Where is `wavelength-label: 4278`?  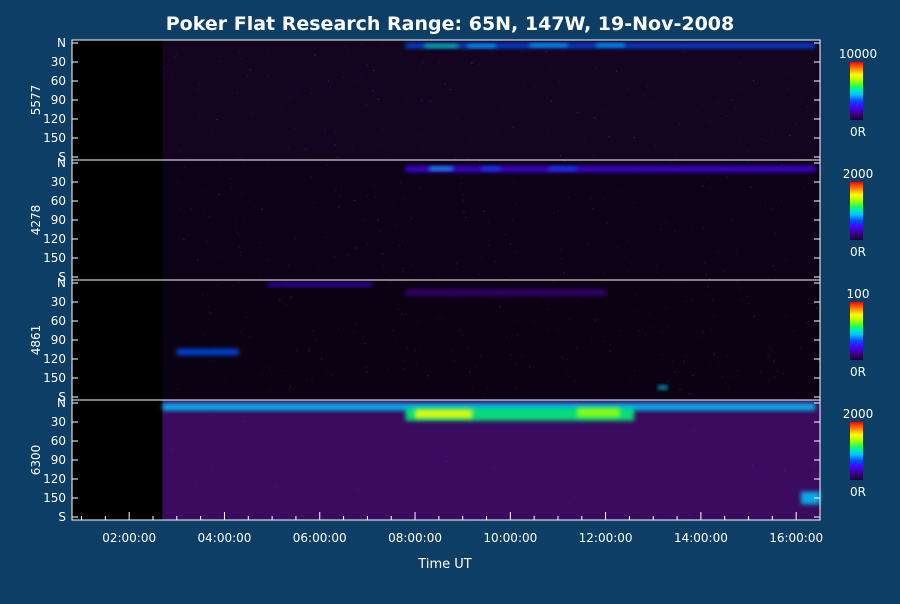
wavelength-label: 4278 is located at coordinates (36, 220).